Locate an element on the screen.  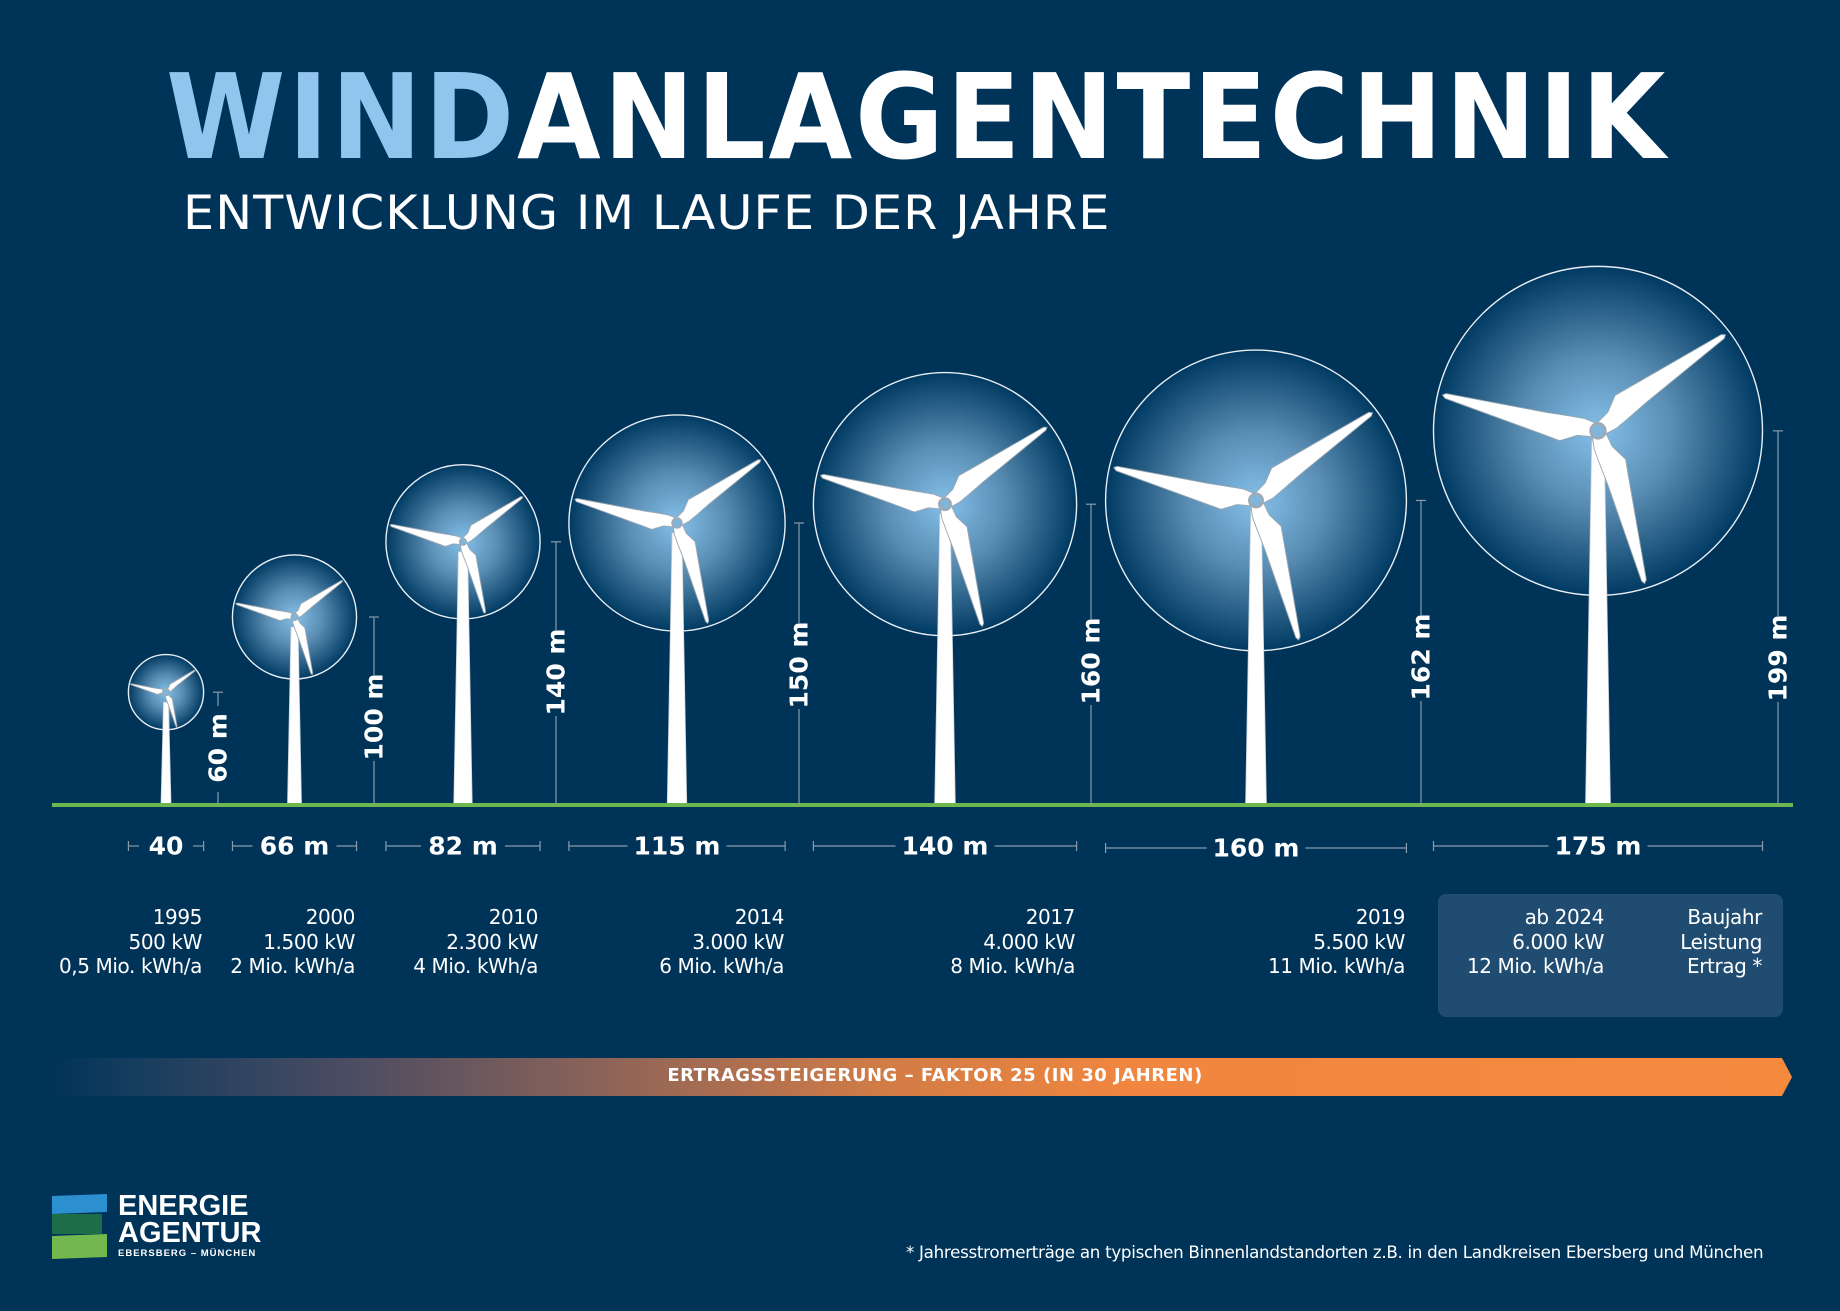
turbine-info: 2014 3.000 kW 6 Mio. kWh/a is located at coordinates (721, 942).